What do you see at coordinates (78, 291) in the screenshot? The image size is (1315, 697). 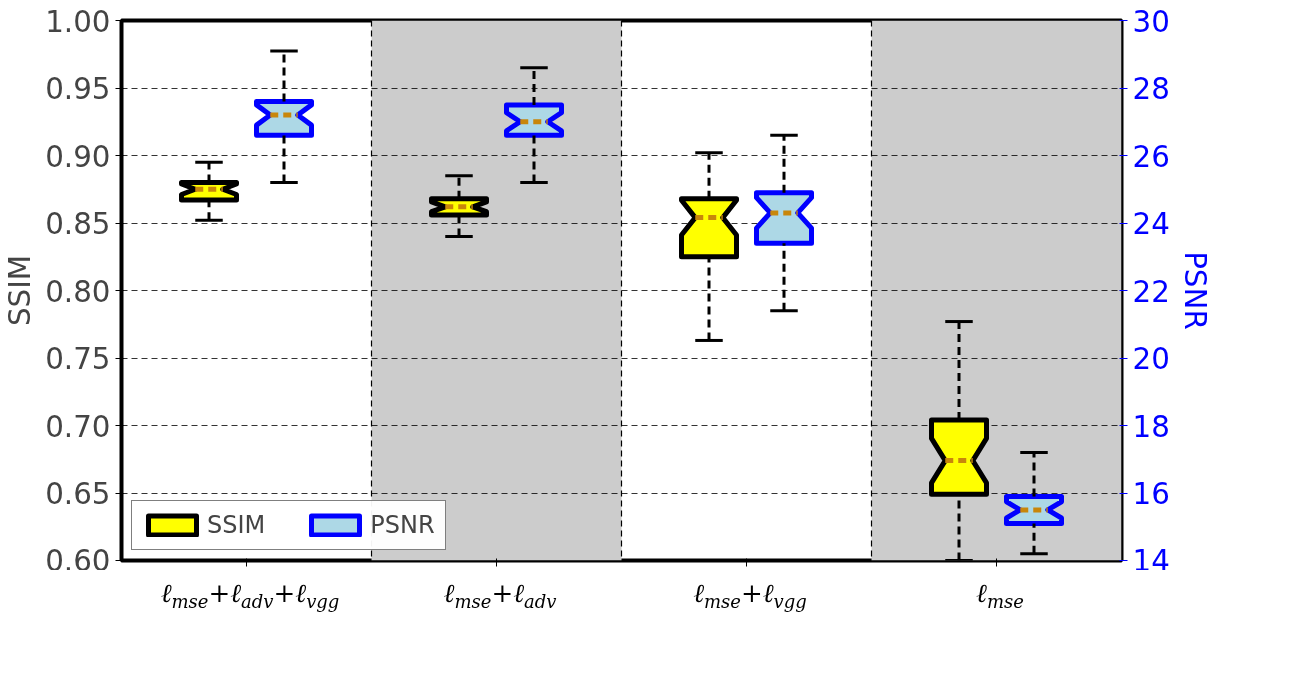 I see `y-tick-label: 0.80` at bounding box center [78, 291].